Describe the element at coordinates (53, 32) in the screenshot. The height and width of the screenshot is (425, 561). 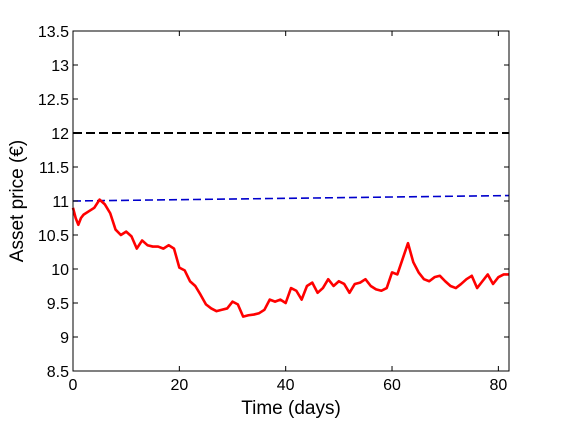
I see `y-tick-label: 13.5` at that location.